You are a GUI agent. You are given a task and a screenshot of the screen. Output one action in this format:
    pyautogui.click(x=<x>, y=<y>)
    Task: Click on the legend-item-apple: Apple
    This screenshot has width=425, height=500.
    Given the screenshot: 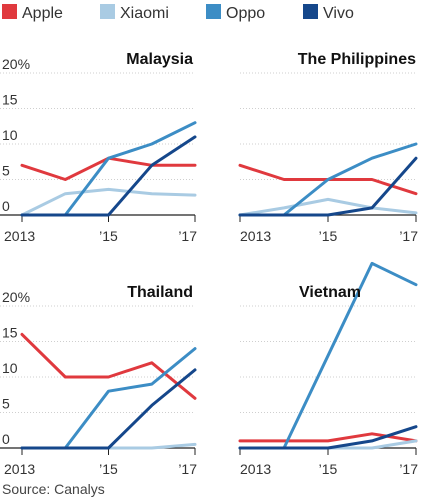 What is the action you would take?
    pyautogui.click(x=32, y=13)
    